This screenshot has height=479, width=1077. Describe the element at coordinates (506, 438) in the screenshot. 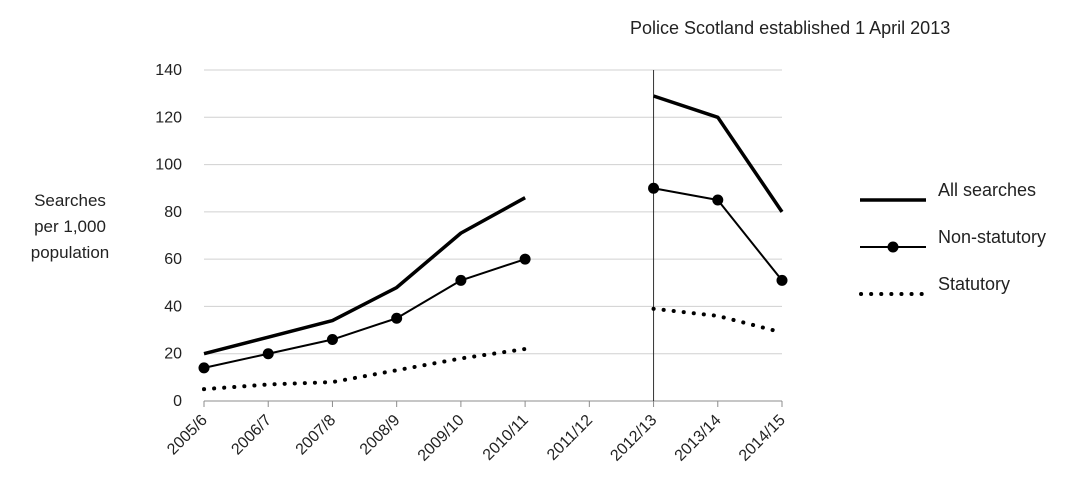

I see `x-tick-label-5: 2010/11` at that location.